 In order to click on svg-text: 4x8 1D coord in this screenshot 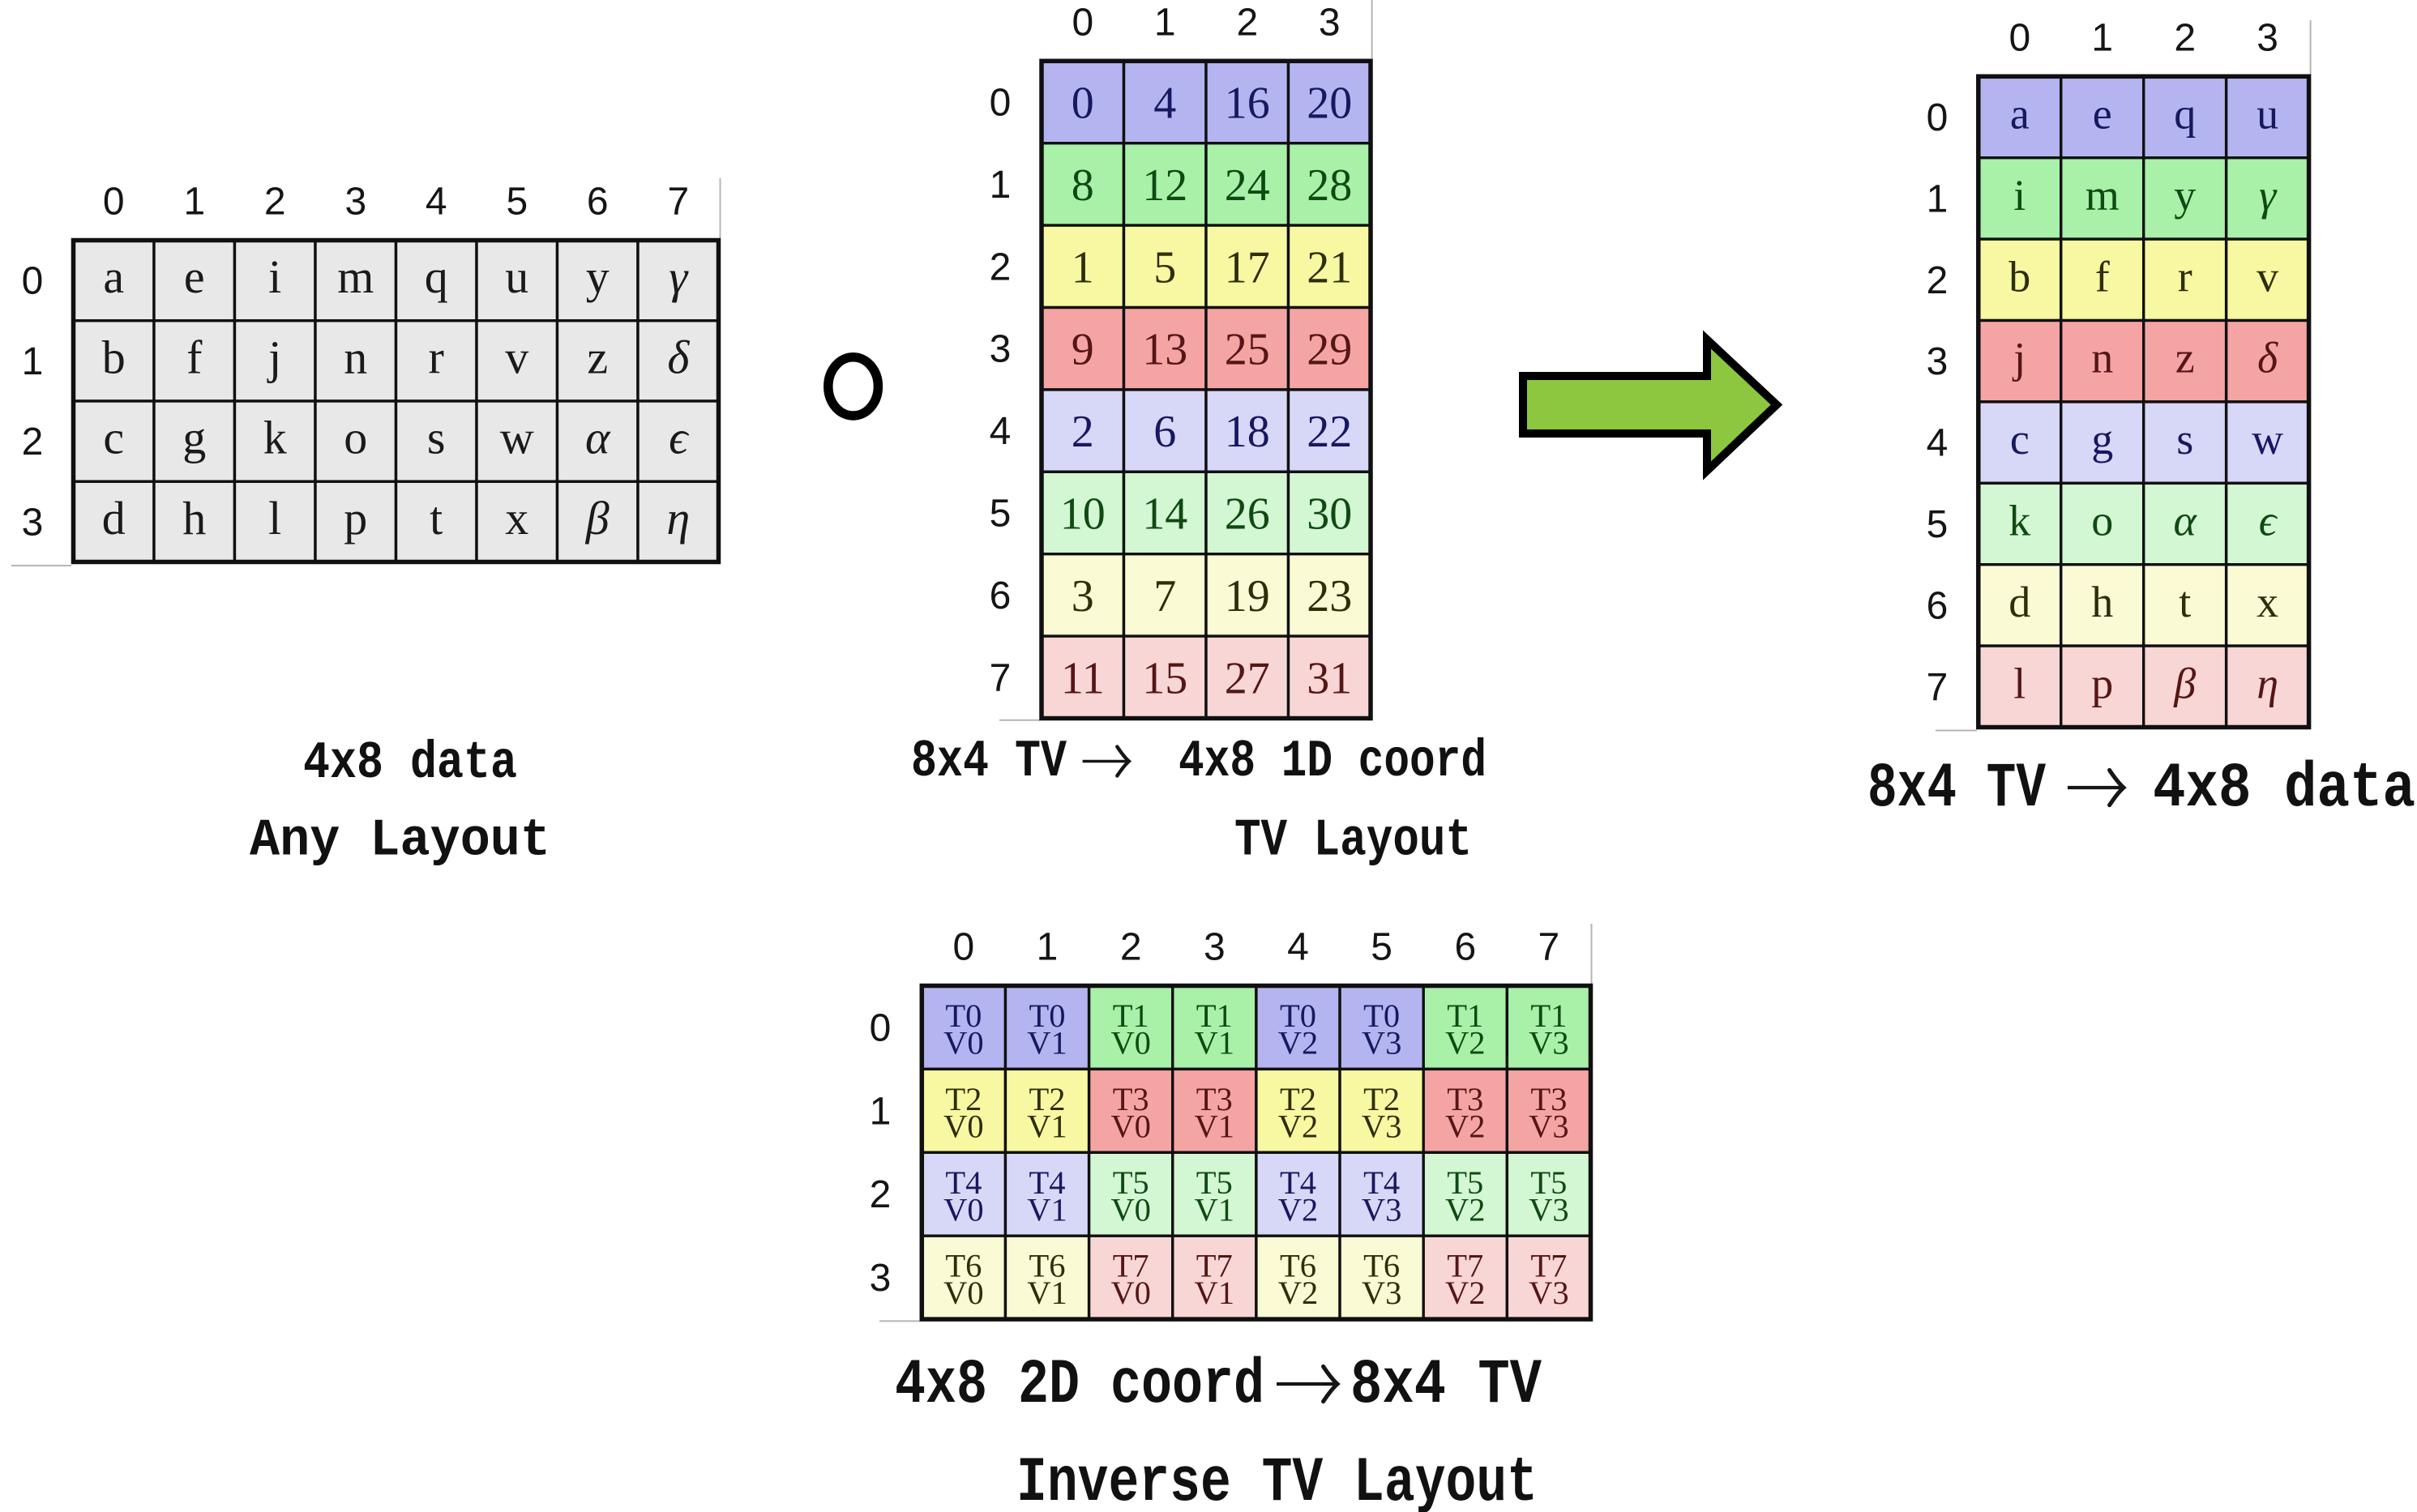, I will do `click(1333, 762)`.